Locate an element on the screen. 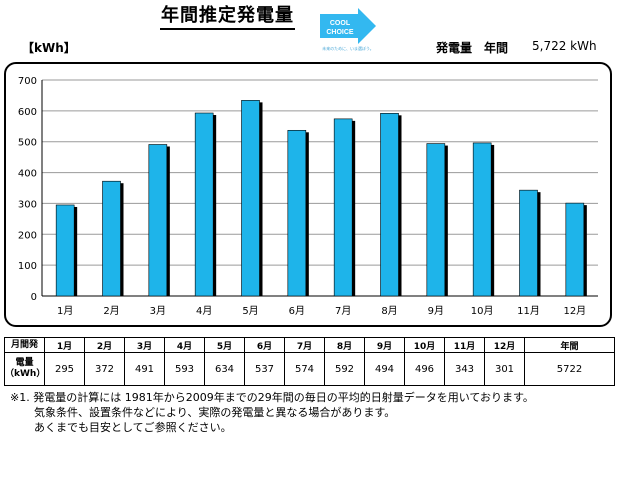 The image size is (640, 480). table-annual-total: 5722 is located at coordinates (569, 369).